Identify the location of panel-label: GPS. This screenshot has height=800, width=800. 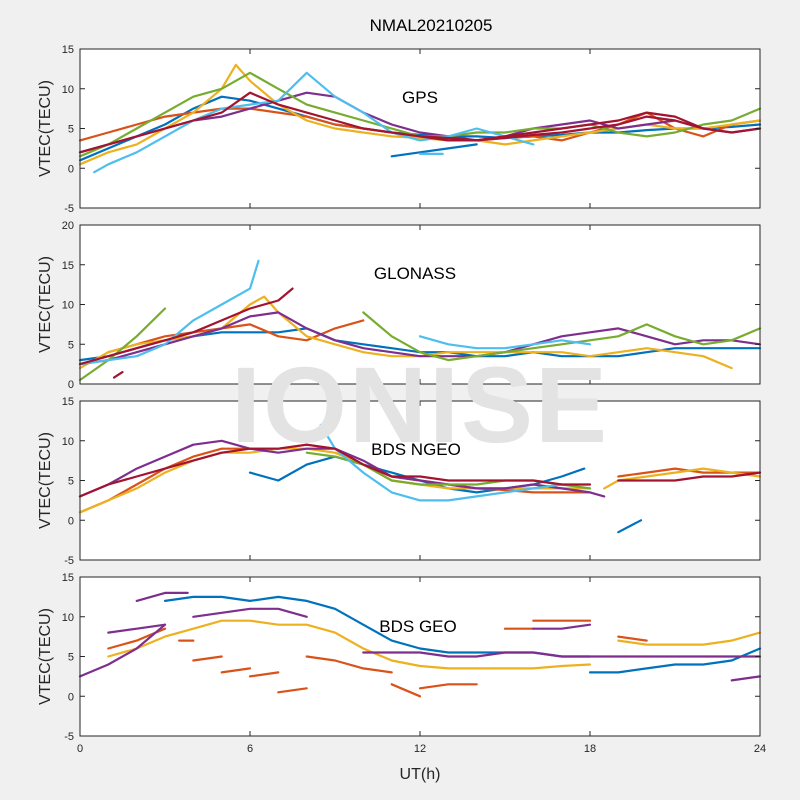
(420, 97).